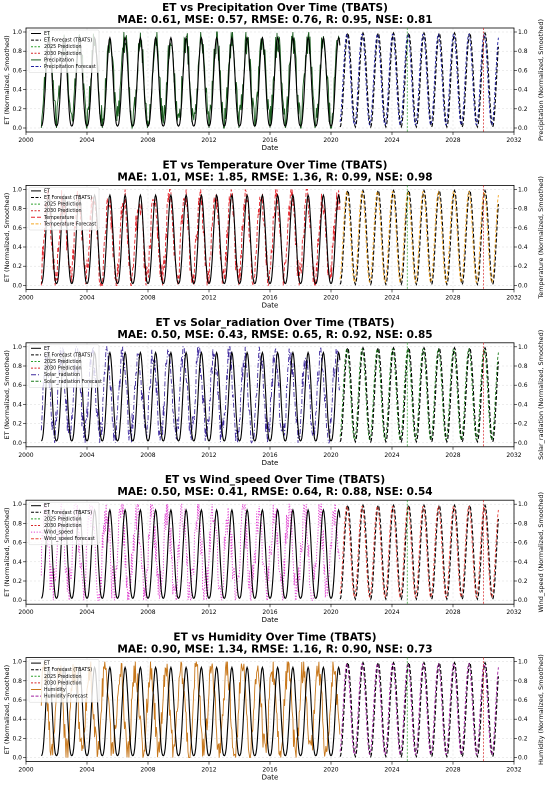  What do you see at coordinates (274, 638) in the screenshot?
I see `chart-title: ET vs Humidity Over Time (TBATS)` at bounding box center [274, 638].